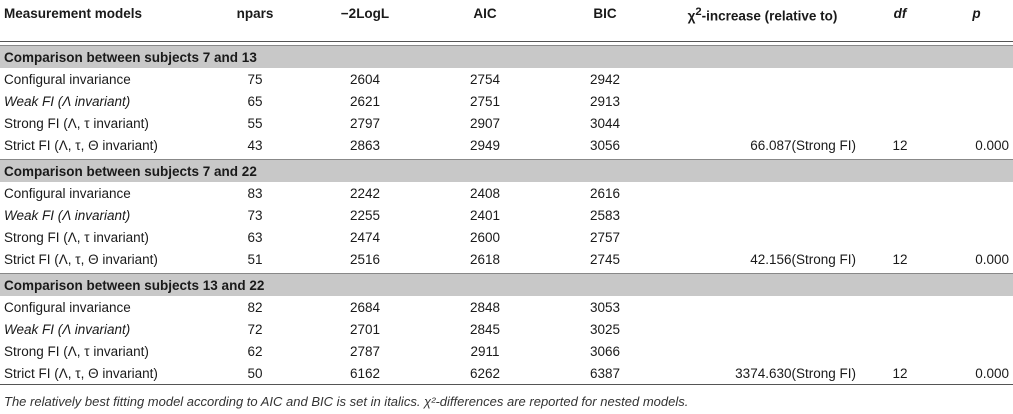 Image resolution: width=1013 pixels, height=414 pixels. What do you see at coordinates (769, 16) in the screenshot?
I see `chi-label: -increase (relative to)` at bounding box center [769, 16].